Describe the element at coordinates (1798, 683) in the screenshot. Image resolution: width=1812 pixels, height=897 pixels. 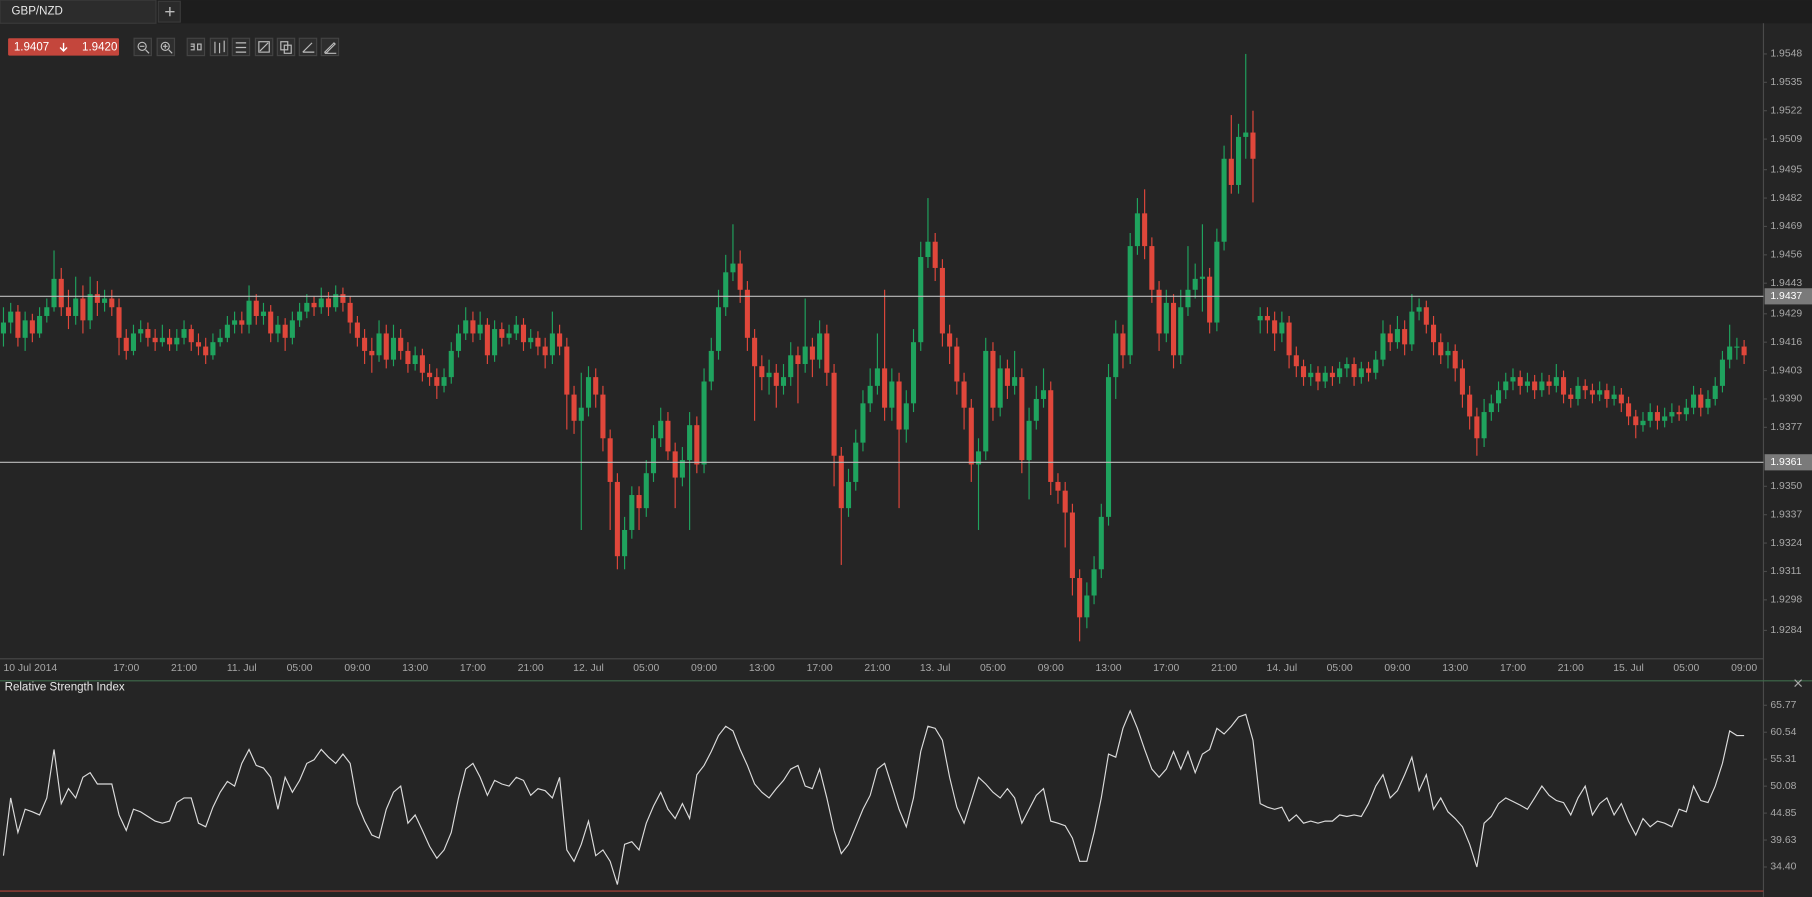
I see `close-indicator` at that location.